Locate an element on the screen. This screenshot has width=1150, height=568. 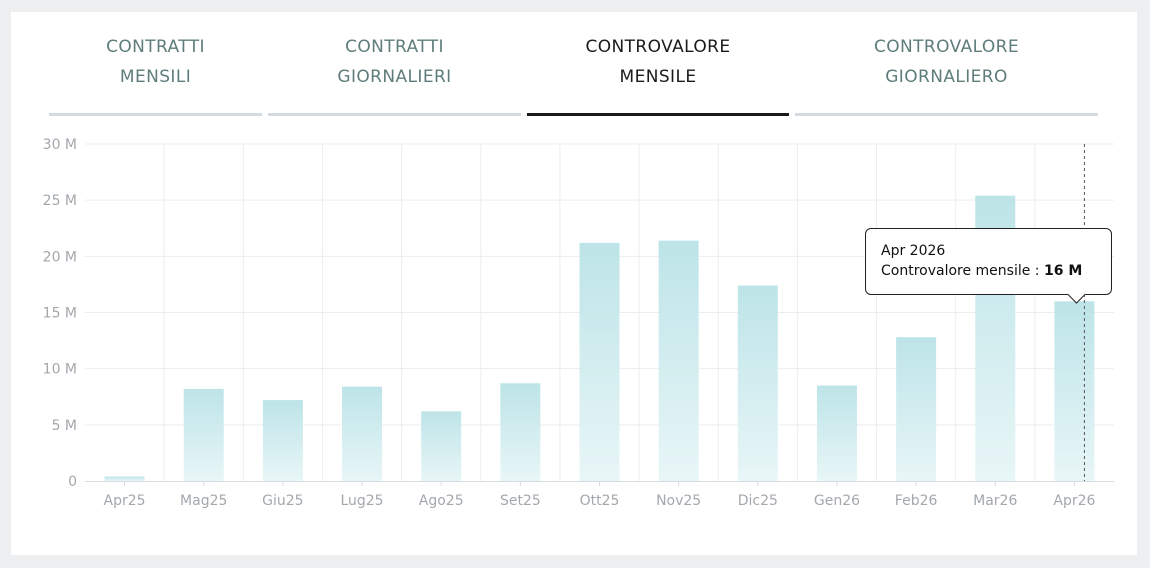
x-tick-label: Lug25 is located at coordinates (361, 501).